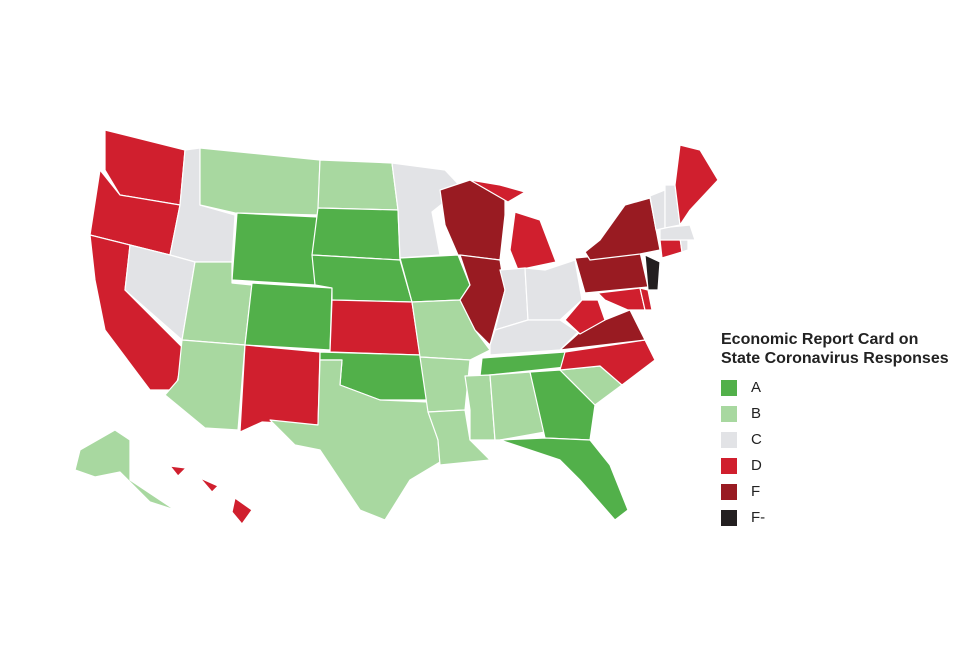  Describe the element at coordinates (835, 358) in the screenshot. I see `legend-title: State Coronavirus Responses` at that location.